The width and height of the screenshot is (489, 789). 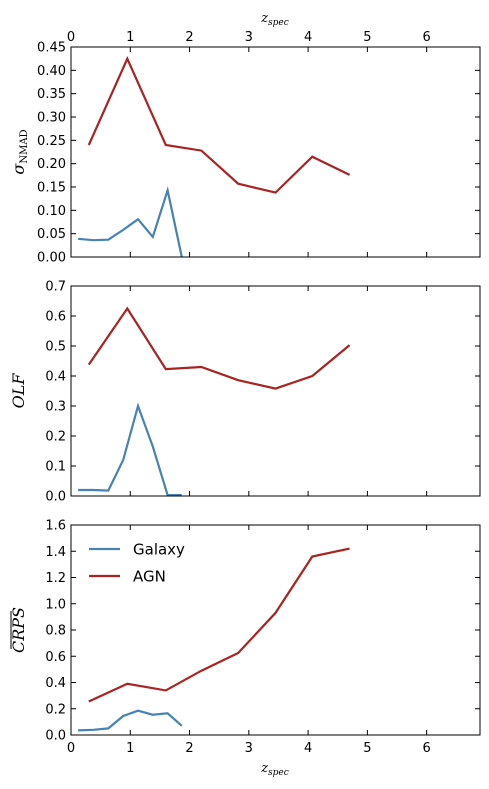 What do you see at coordinates (51, 258) in the screenshot?
I see `y-tick-label: 0.00` at bounding box center [51, 258].